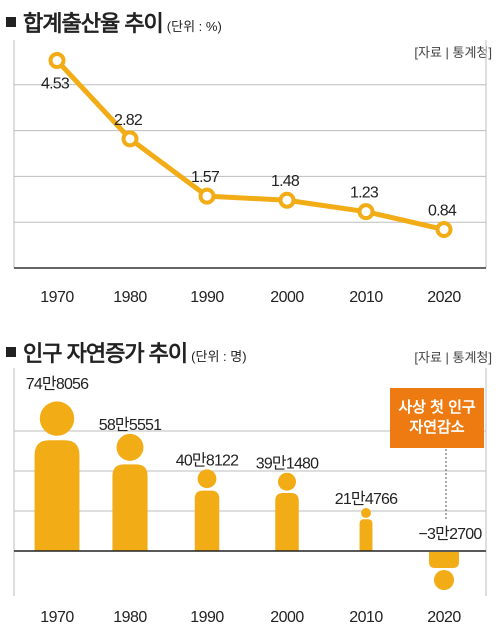 This screenshot has height=643, width=500. What do you see at coordinates (57, 384) in the screenshot?
I see `population-value-label: 74만8056` at bounding box center [57, 384].